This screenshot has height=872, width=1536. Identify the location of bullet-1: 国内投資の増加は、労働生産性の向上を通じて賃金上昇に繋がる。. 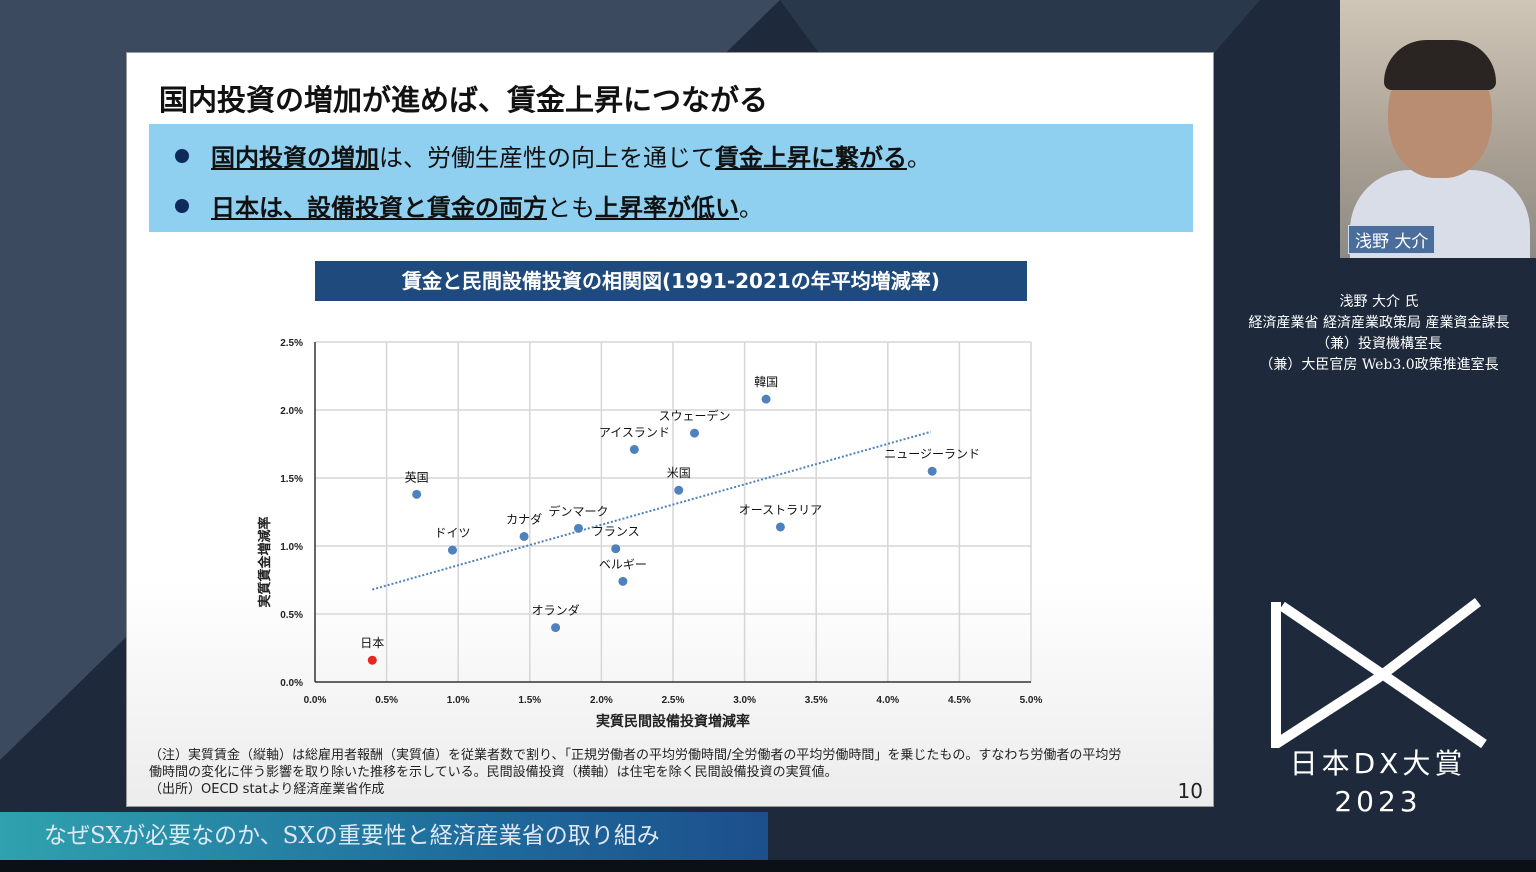
(553, 155).